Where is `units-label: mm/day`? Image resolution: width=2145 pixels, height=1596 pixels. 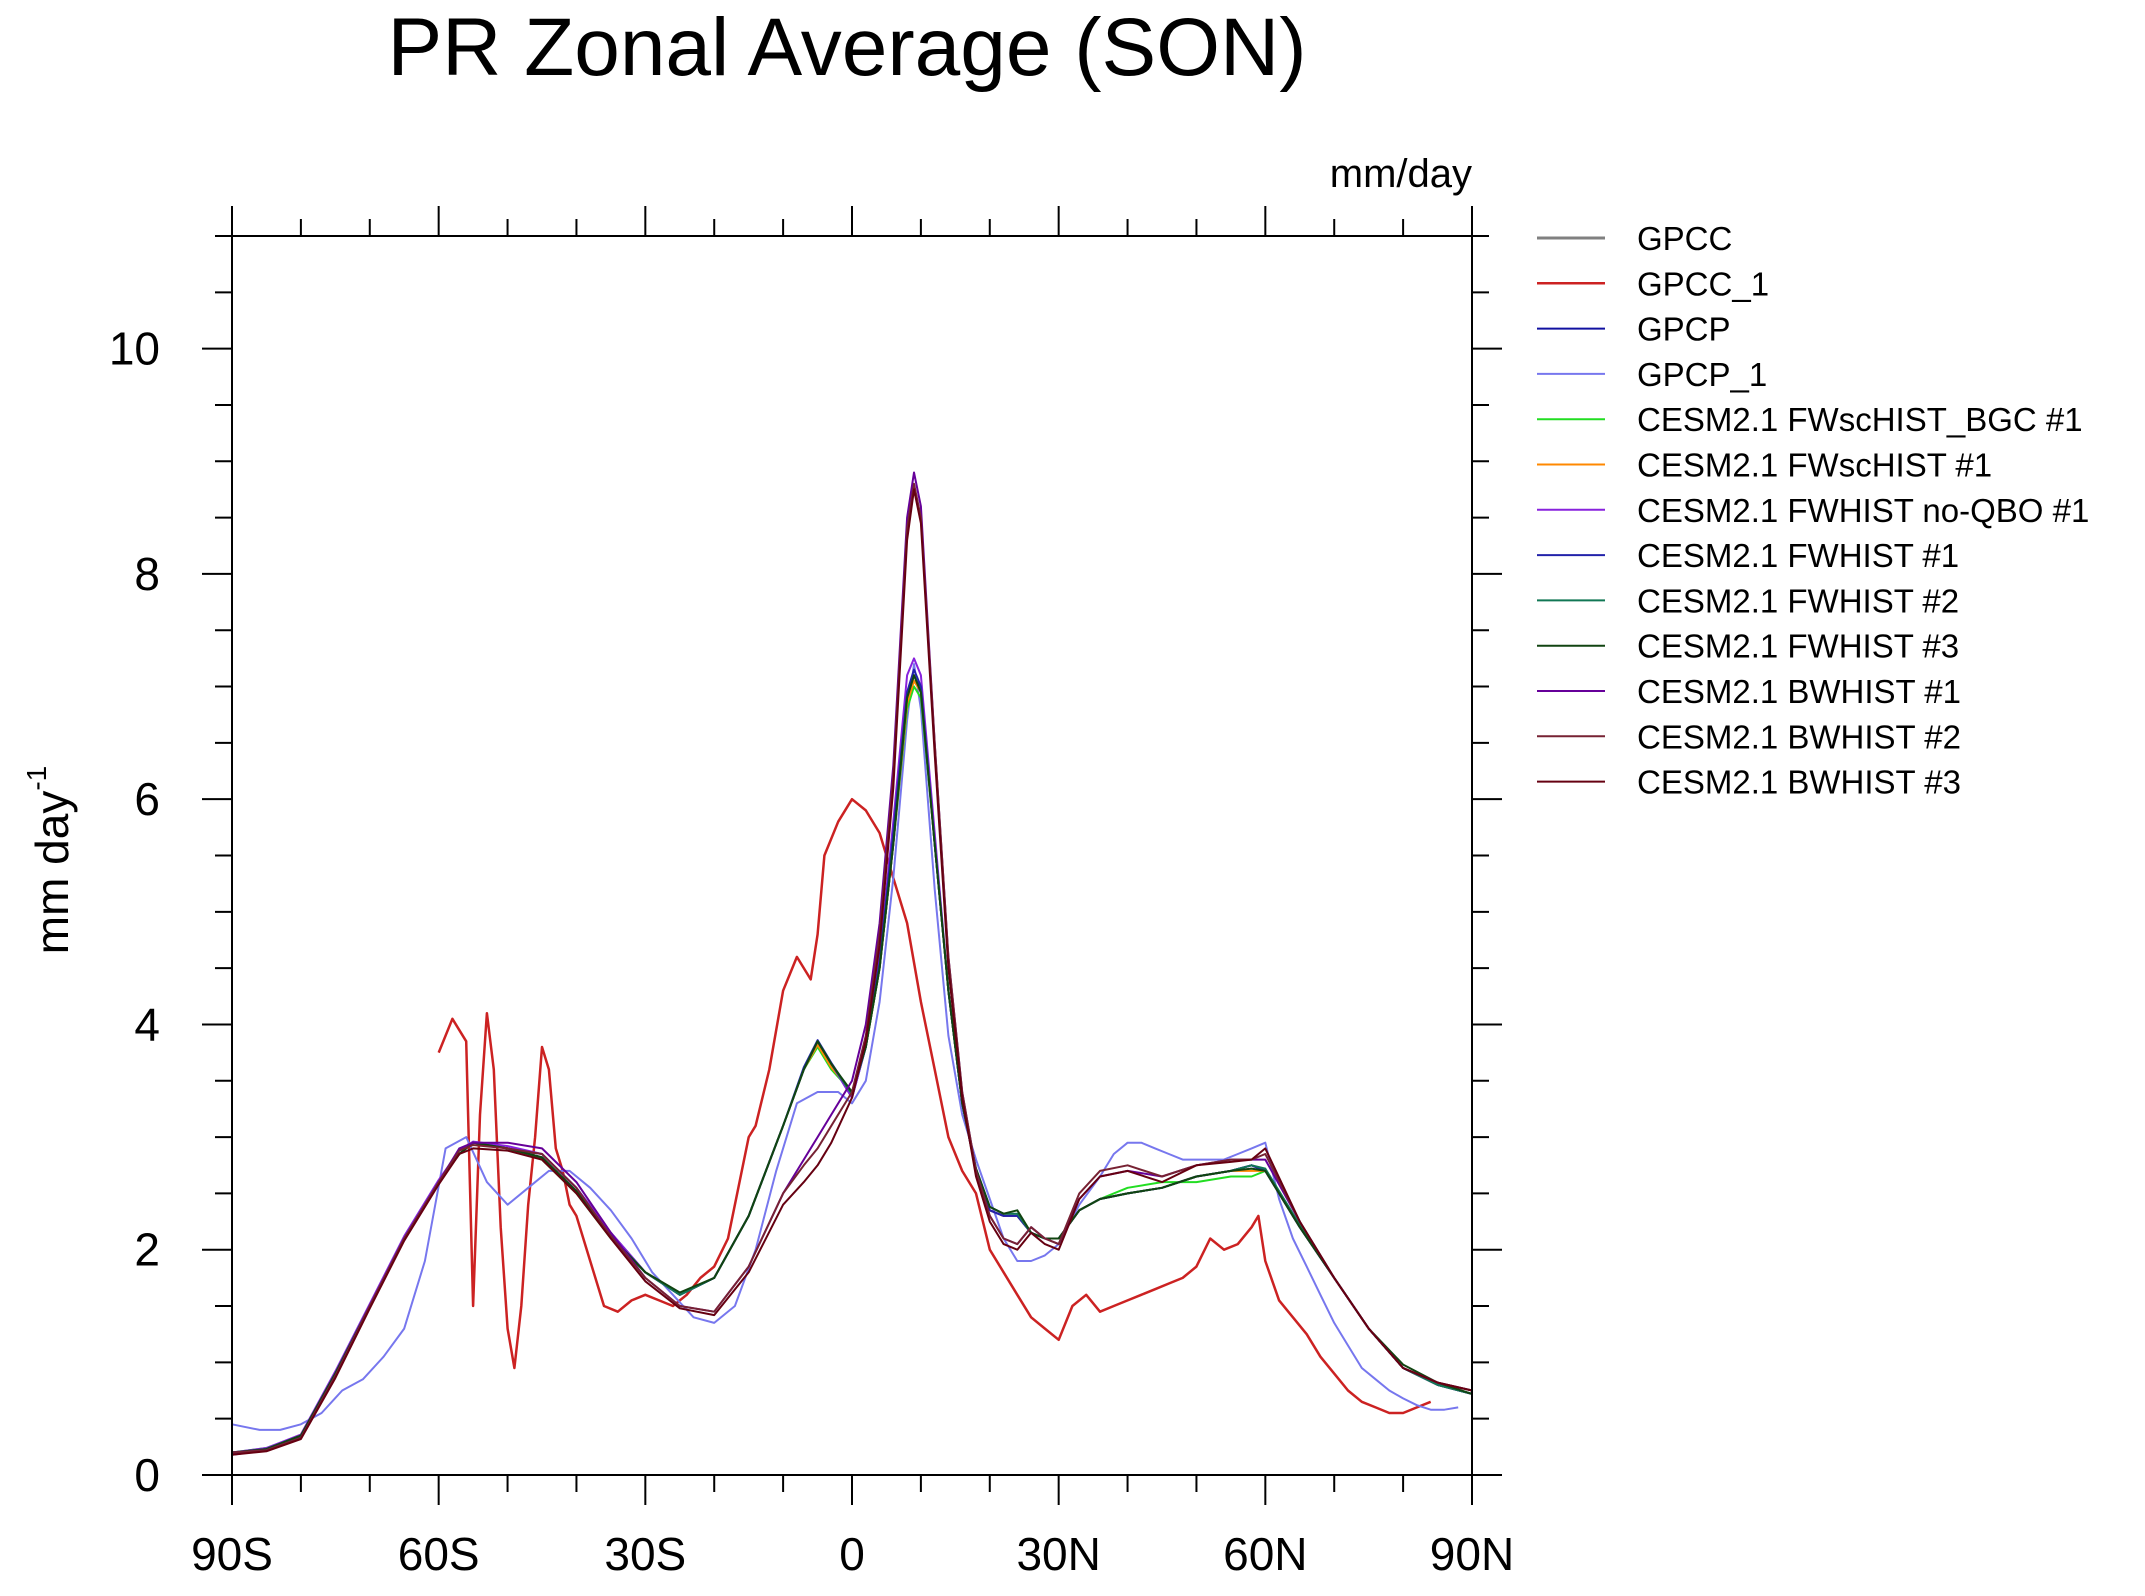
units-label: mm/day is located at coordinates (1401, 174).